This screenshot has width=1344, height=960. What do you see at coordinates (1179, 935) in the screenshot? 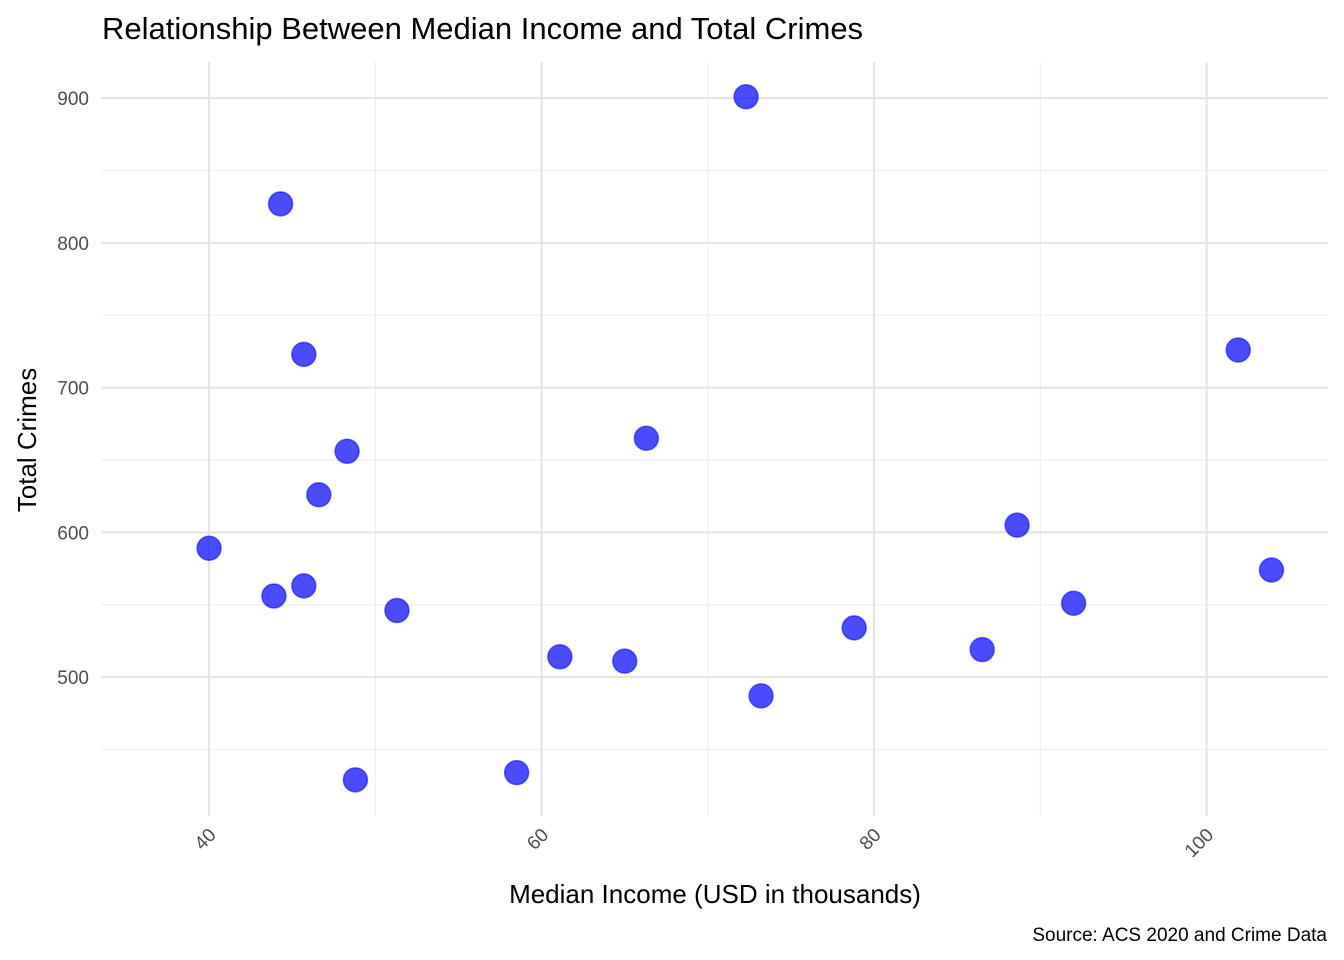
I see `chart-caption: Source: ACS 2020 and Crime Data` at bounding box center [1179, 935].